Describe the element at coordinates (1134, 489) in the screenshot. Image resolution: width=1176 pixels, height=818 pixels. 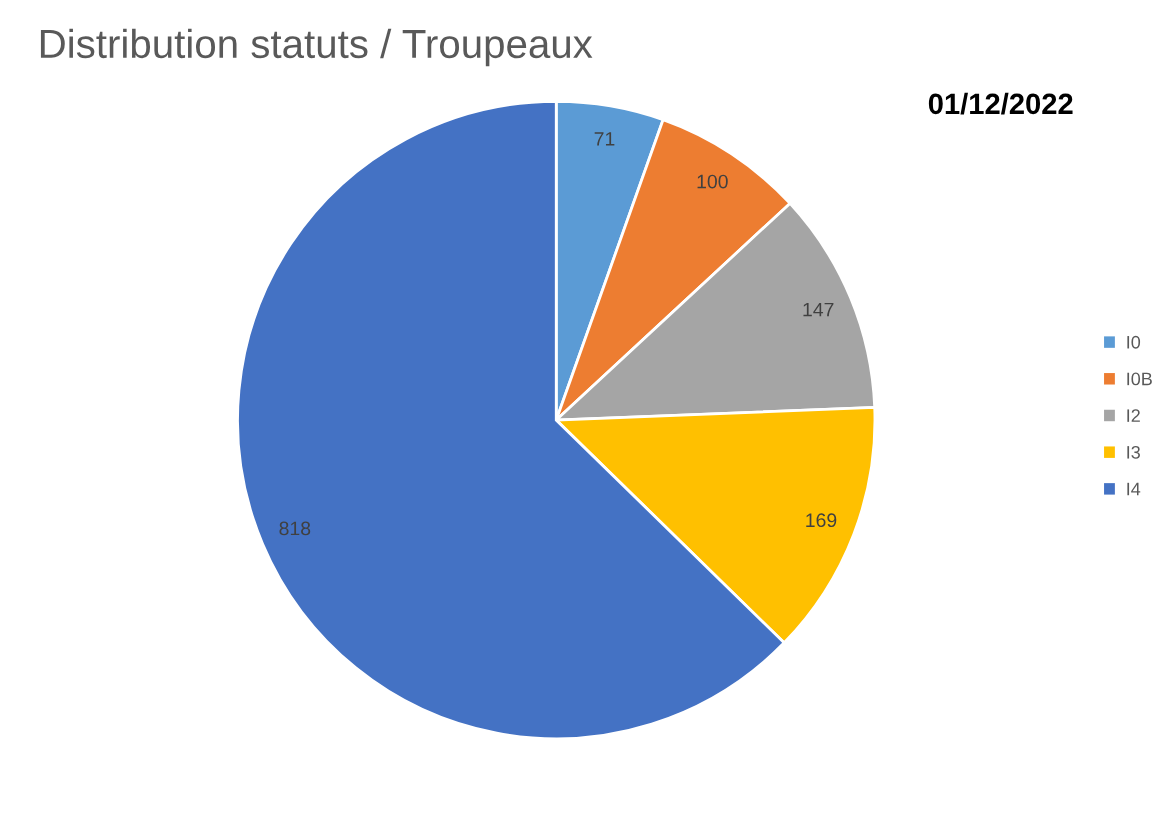
I see `legend-label: I4` at that location.